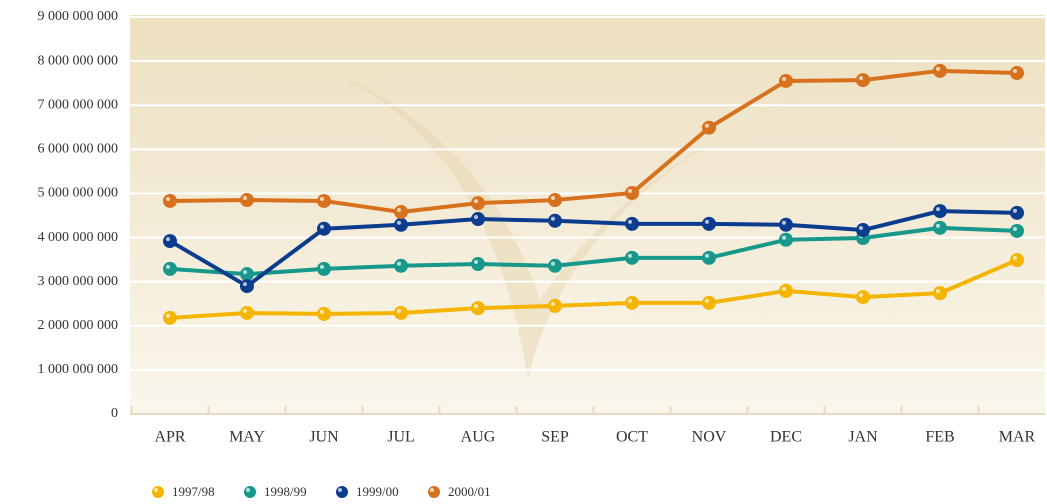 This screenshot has width=1047, height=504. I want to click on y-tick-label: 4 000 000 000, so click(78, 237).